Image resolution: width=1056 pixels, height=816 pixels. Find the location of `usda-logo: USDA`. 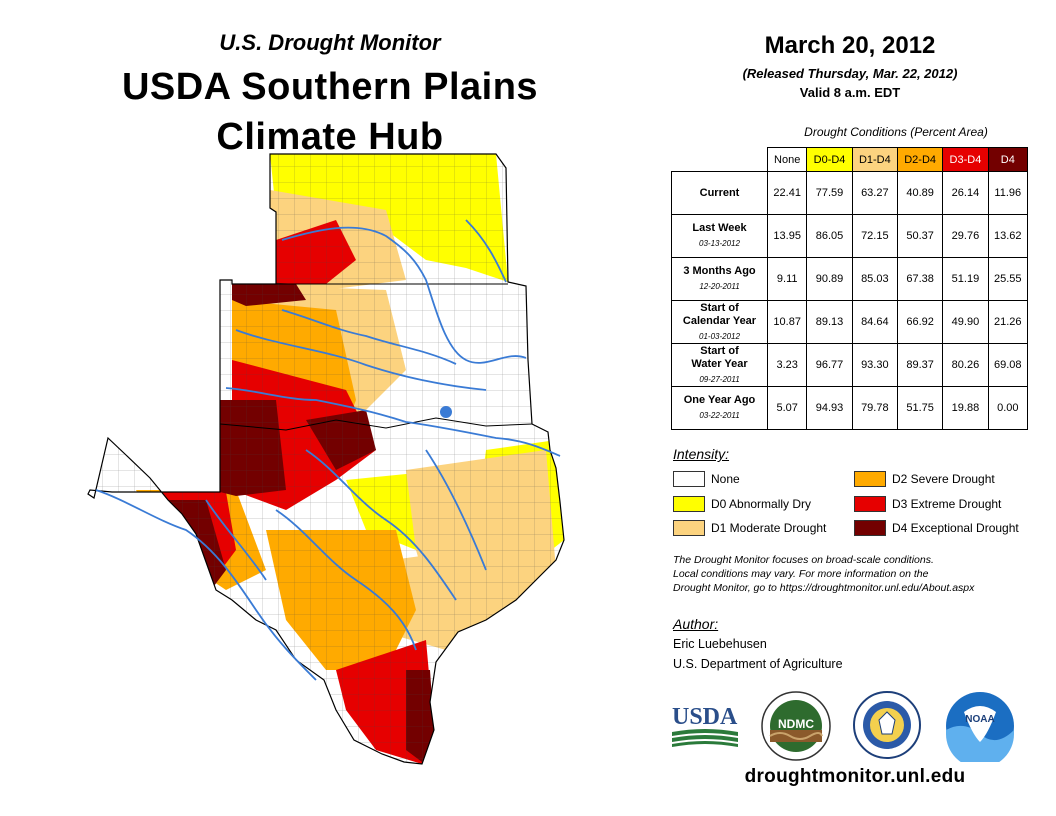

usda-logo: USDA is located at coordinates (705, 725).